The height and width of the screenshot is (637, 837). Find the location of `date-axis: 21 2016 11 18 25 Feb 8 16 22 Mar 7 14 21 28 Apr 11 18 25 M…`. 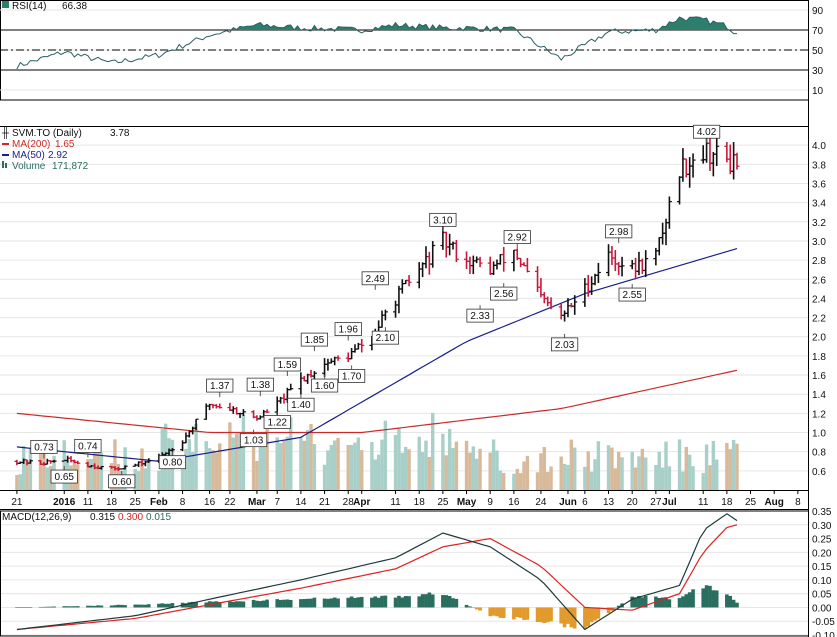

date-axis: 21 2016 11 18 25 Feb 8 16 22 Mar 7 14 21 28 Apr 11 18 25 M… is located at coordinates (404, 500).